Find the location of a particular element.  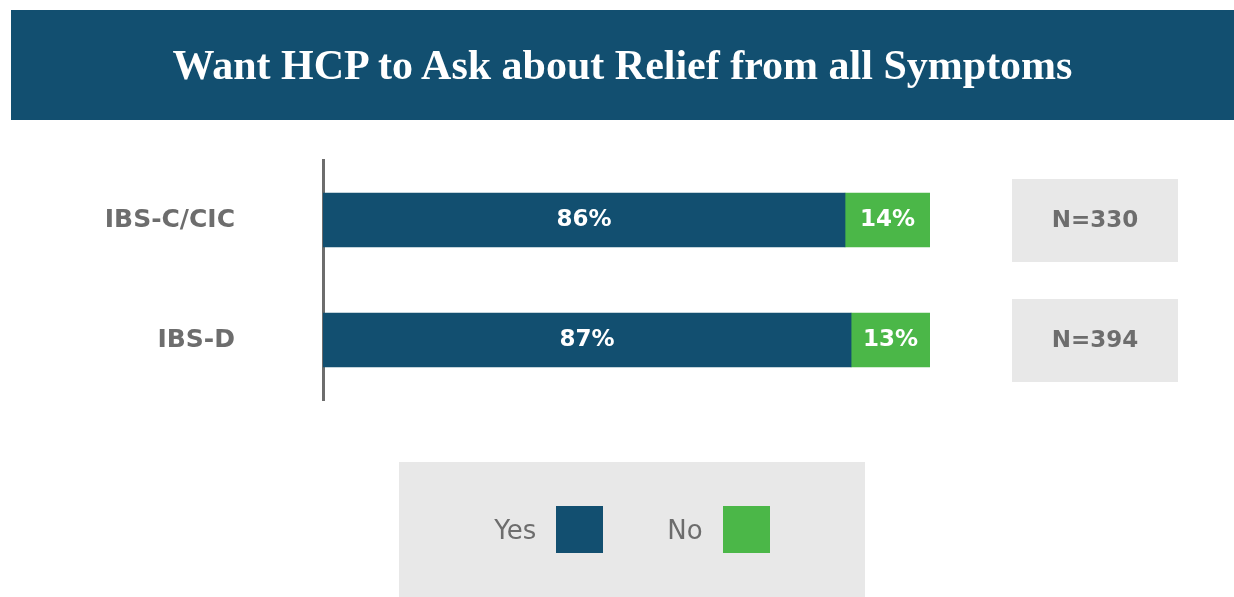

data-label: 13% is located at coordinates (891, 337).